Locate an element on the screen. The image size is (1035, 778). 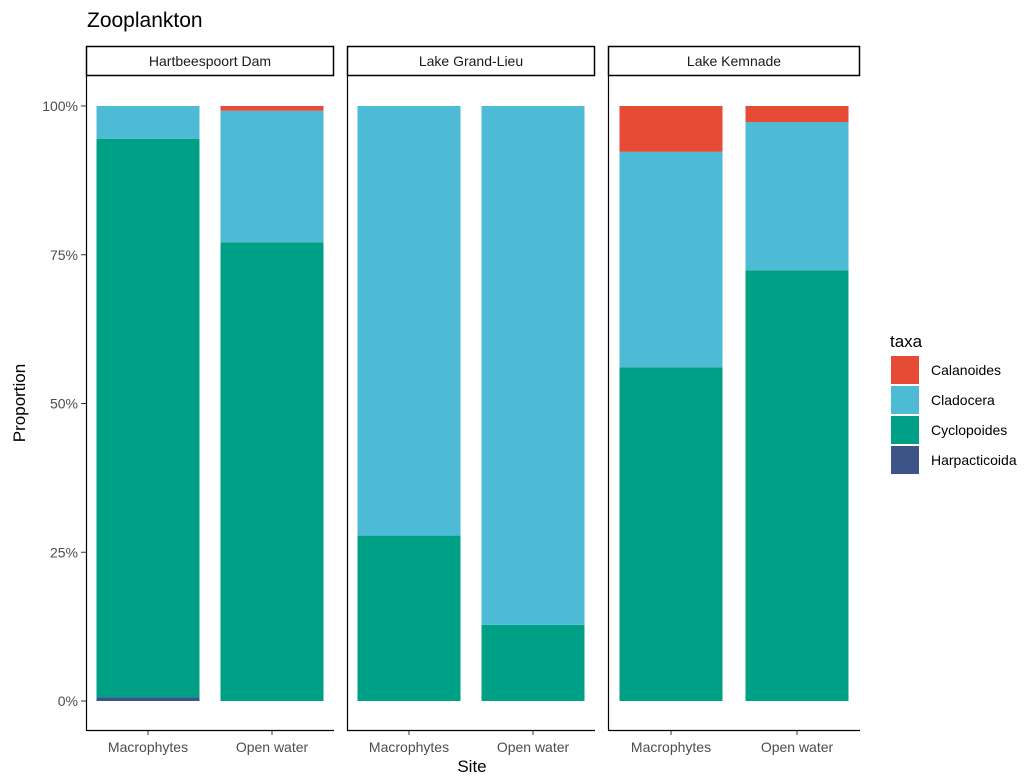
legend-label: Cyclopoides is located at coordinates (969, 430).